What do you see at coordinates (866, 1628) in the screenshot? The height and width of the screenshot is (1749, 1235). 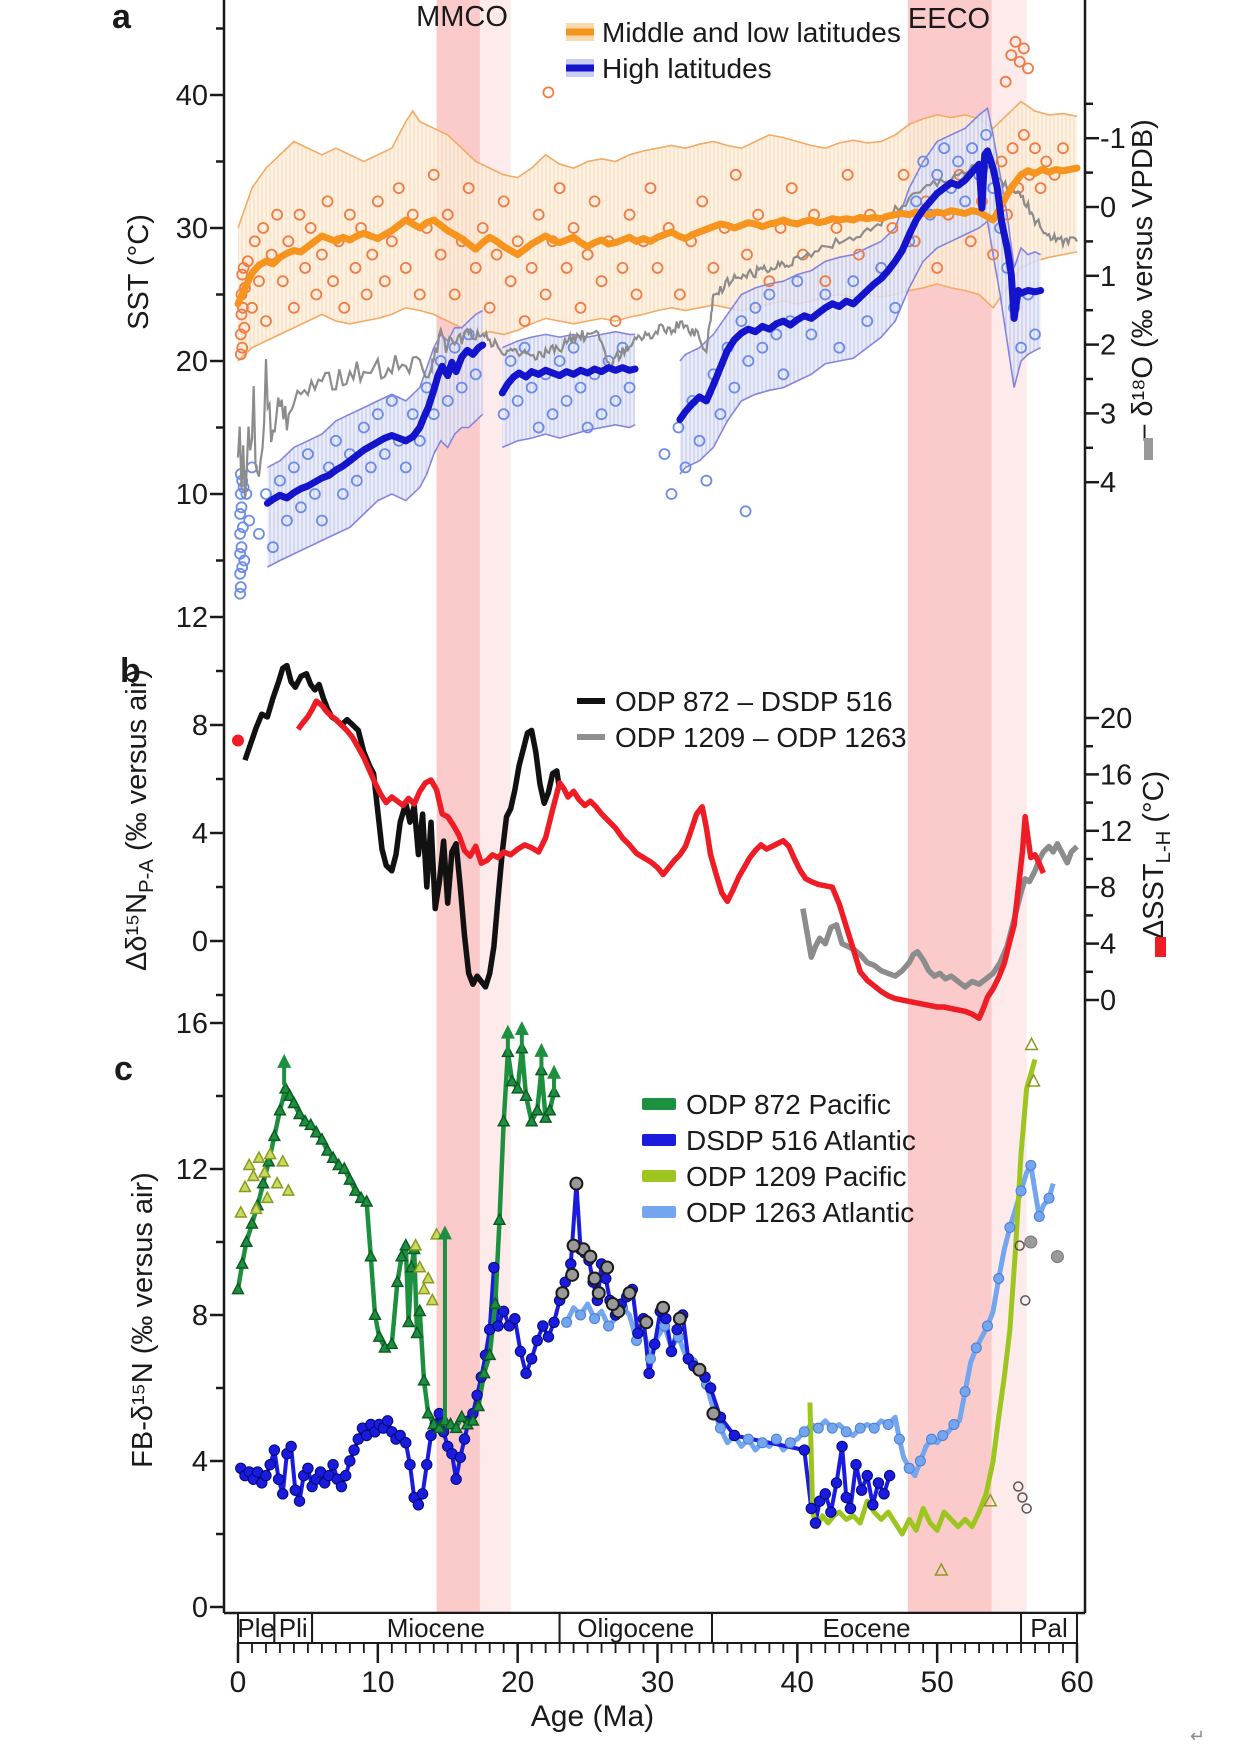 I see `epoch-label: Eocene` at bounding box center [866, 1628].